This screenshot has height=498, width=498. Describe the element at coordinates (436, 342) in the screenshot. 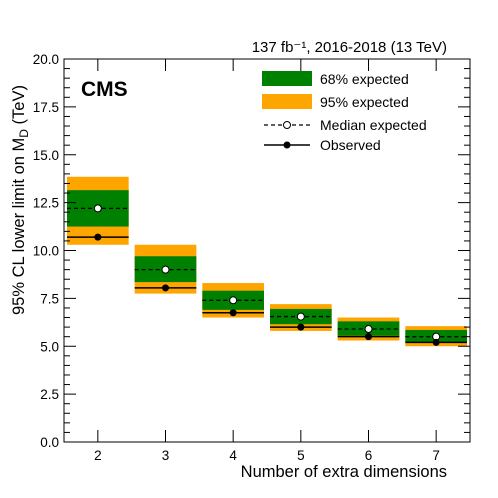

I see `observed-marker-n7` at that location.